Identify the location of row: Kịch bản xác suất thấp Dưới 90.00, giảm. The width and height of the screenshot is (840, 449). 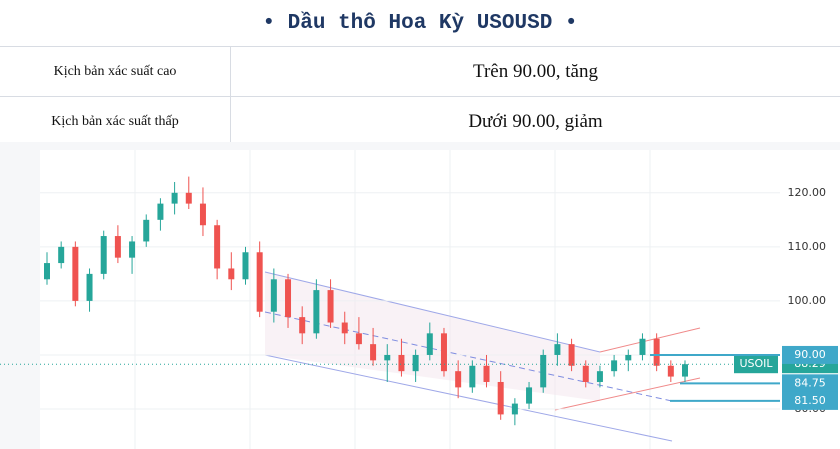
(420, 121).